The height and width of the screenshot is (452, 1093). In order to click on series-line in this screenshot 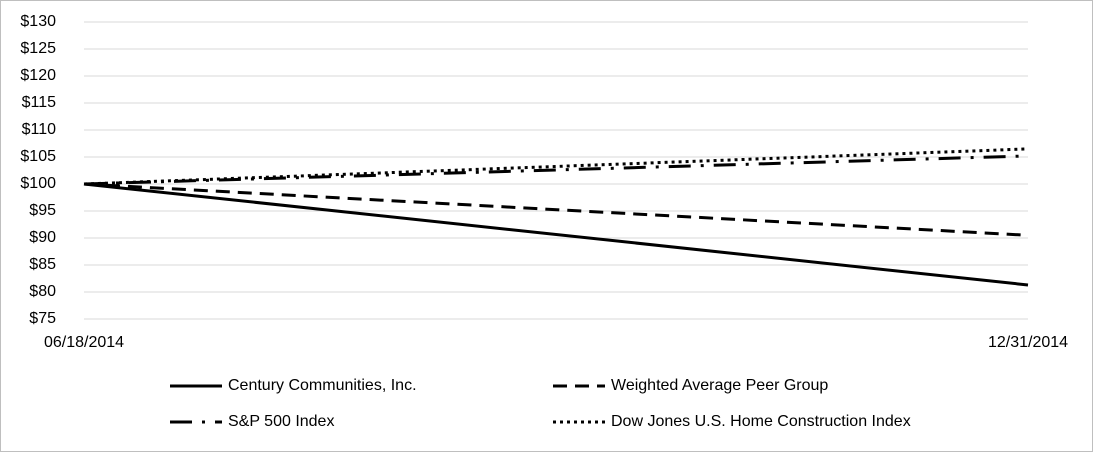, I will do `click(556, 209)`.